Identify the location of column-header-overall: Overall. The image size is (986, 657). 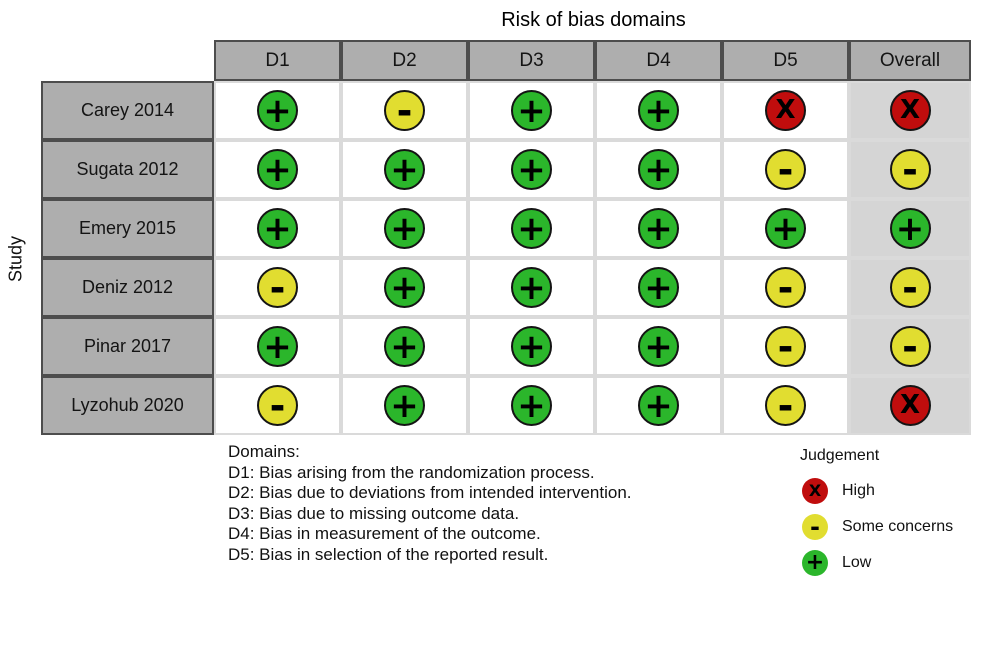
(910, 60).